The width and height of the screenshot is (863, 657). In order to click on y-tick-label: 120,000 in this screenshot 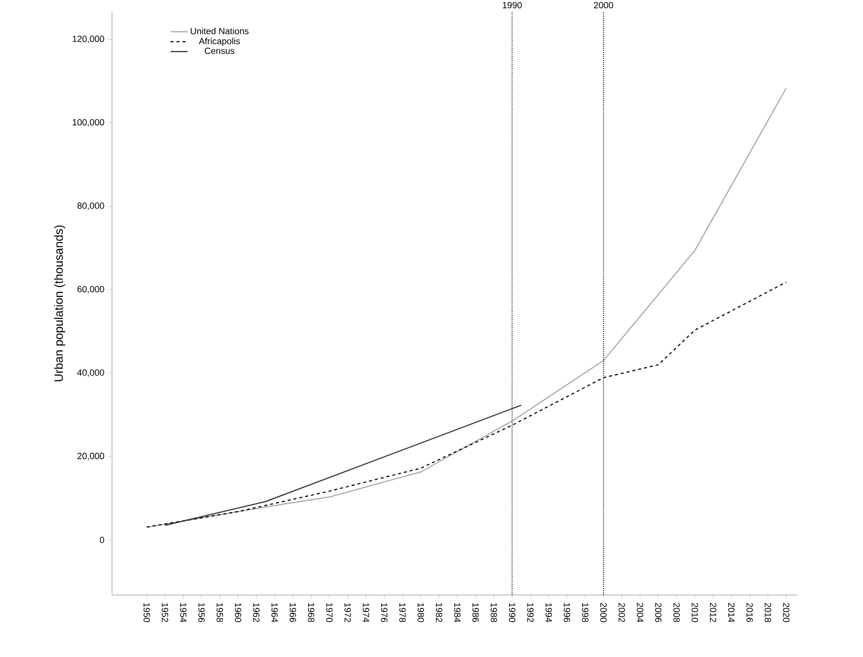, I will do `click(88, 40)`.